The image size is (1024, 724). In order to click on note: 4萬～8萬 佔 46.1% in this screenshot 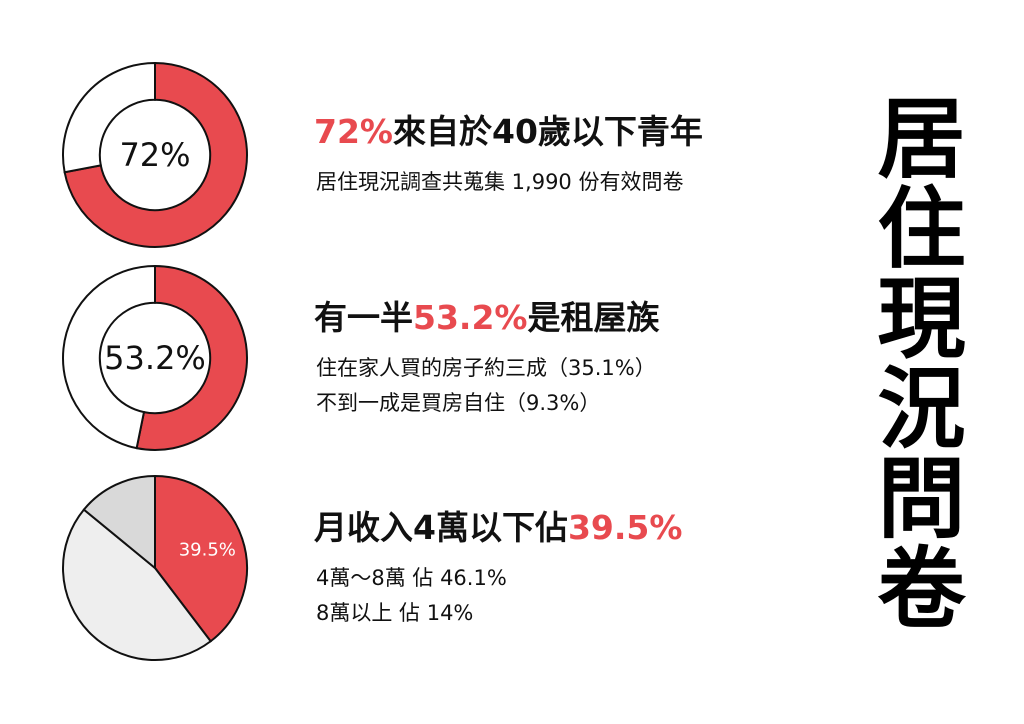, I will do `click(411, 578)`.